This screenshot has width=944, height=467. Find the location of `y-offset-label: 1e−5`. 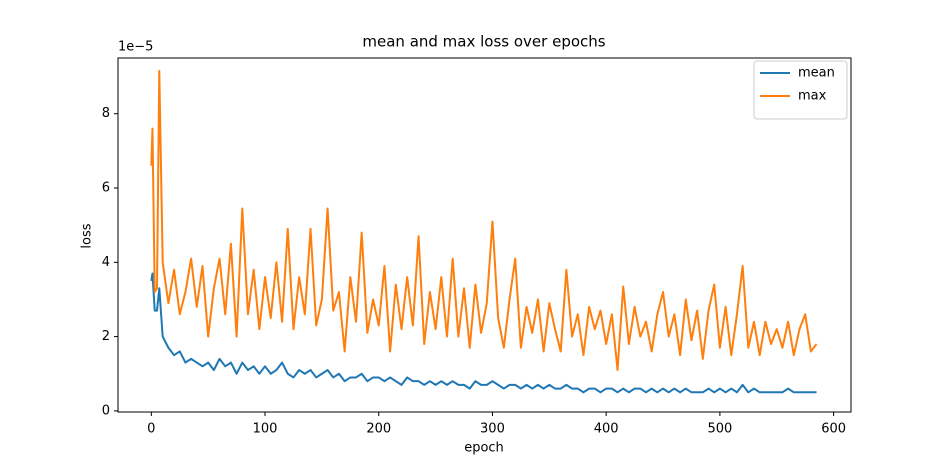

y-offset-label: 1e−5 is located at coordinates (135, 47).